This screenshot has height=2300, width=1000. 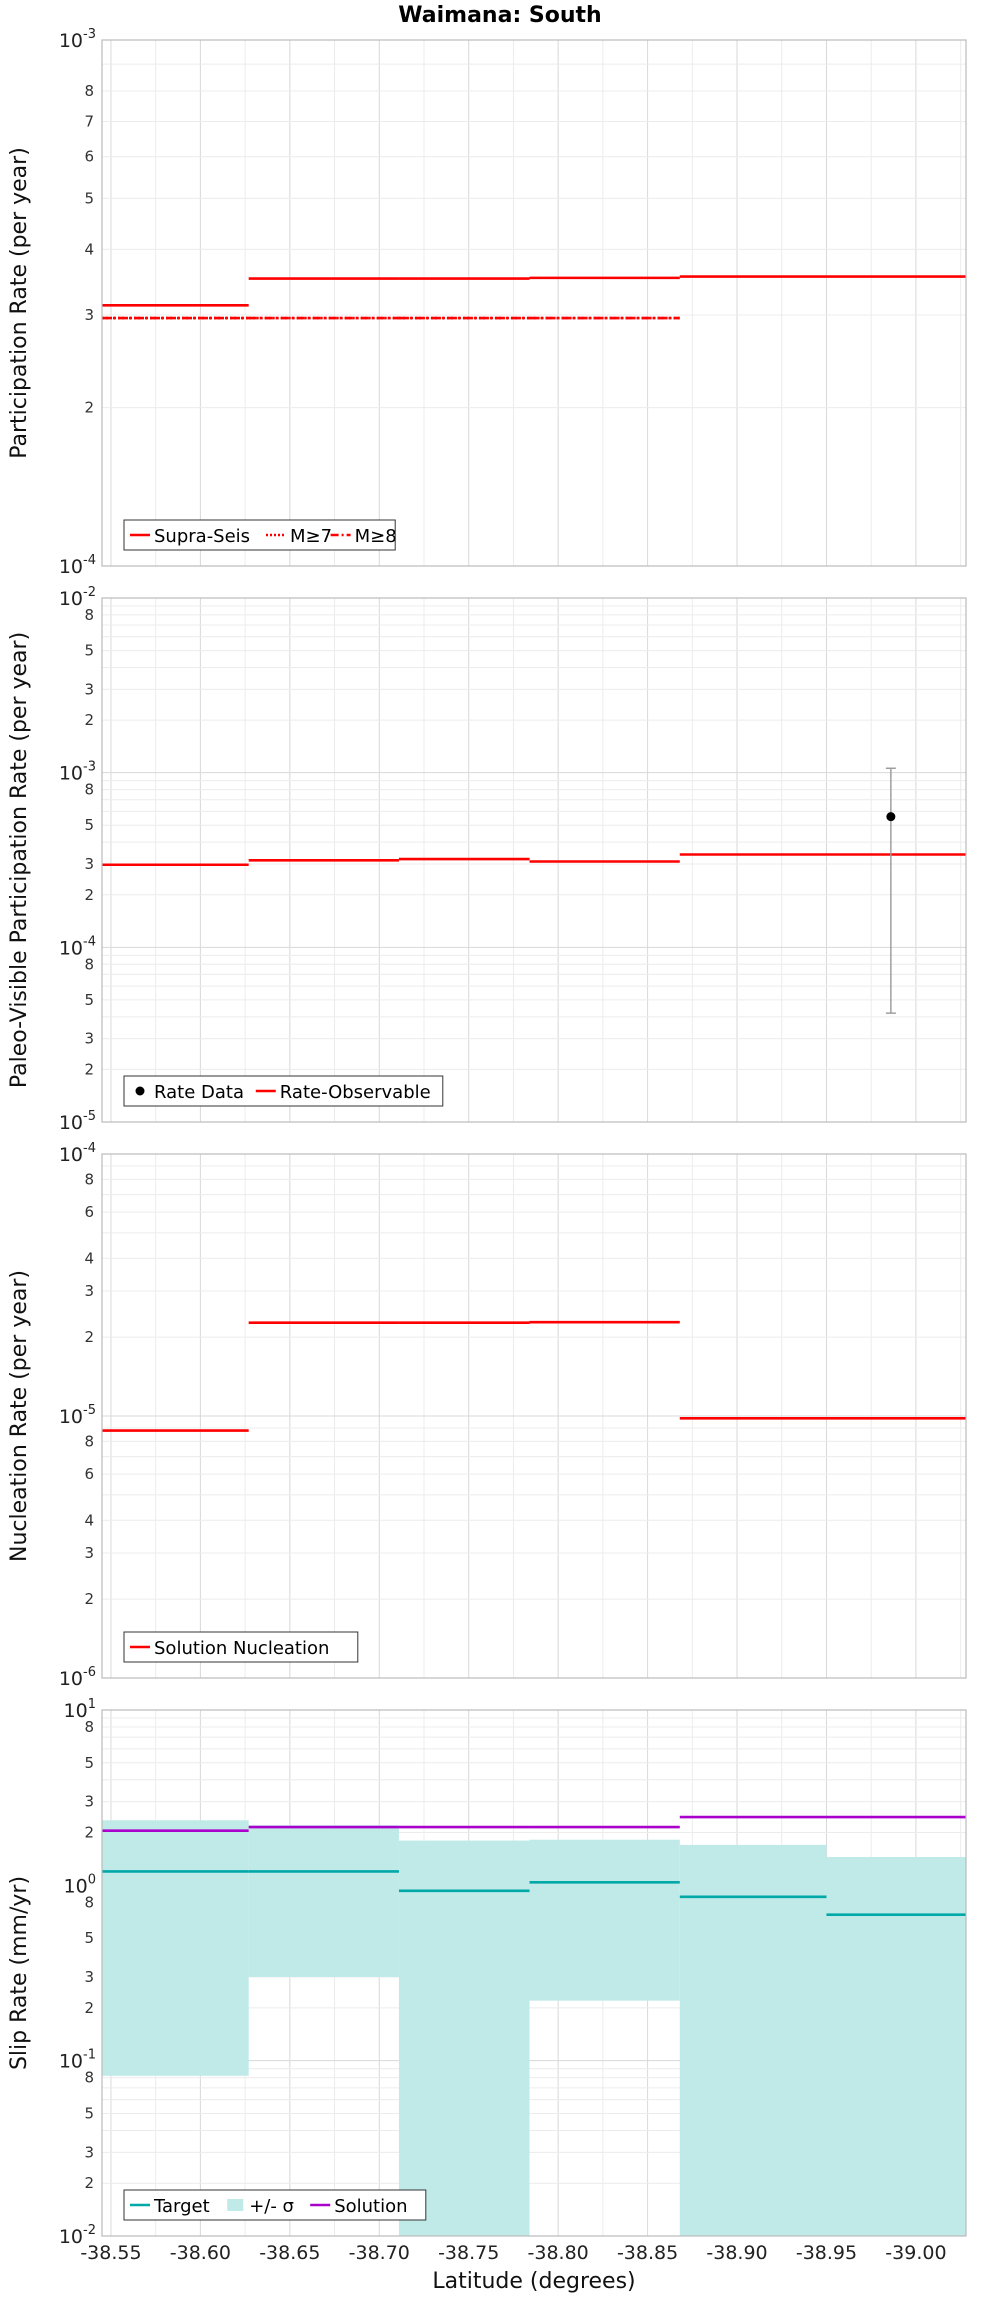 I want to click on x-axis-label: Latitude (degrees), so click(x=533, y=2281).